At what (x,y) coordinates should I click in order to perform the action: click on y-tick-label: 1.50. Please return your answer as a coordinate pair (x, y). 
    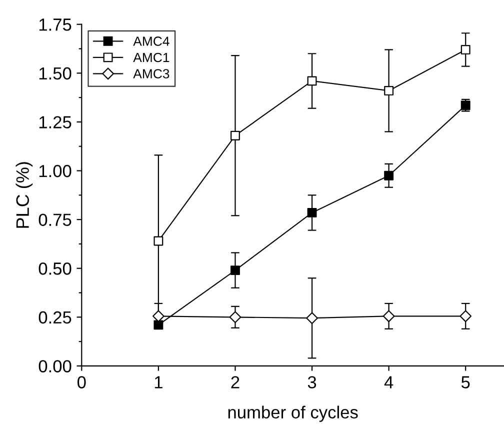
    Looking at the image, I should click on (55, 73).